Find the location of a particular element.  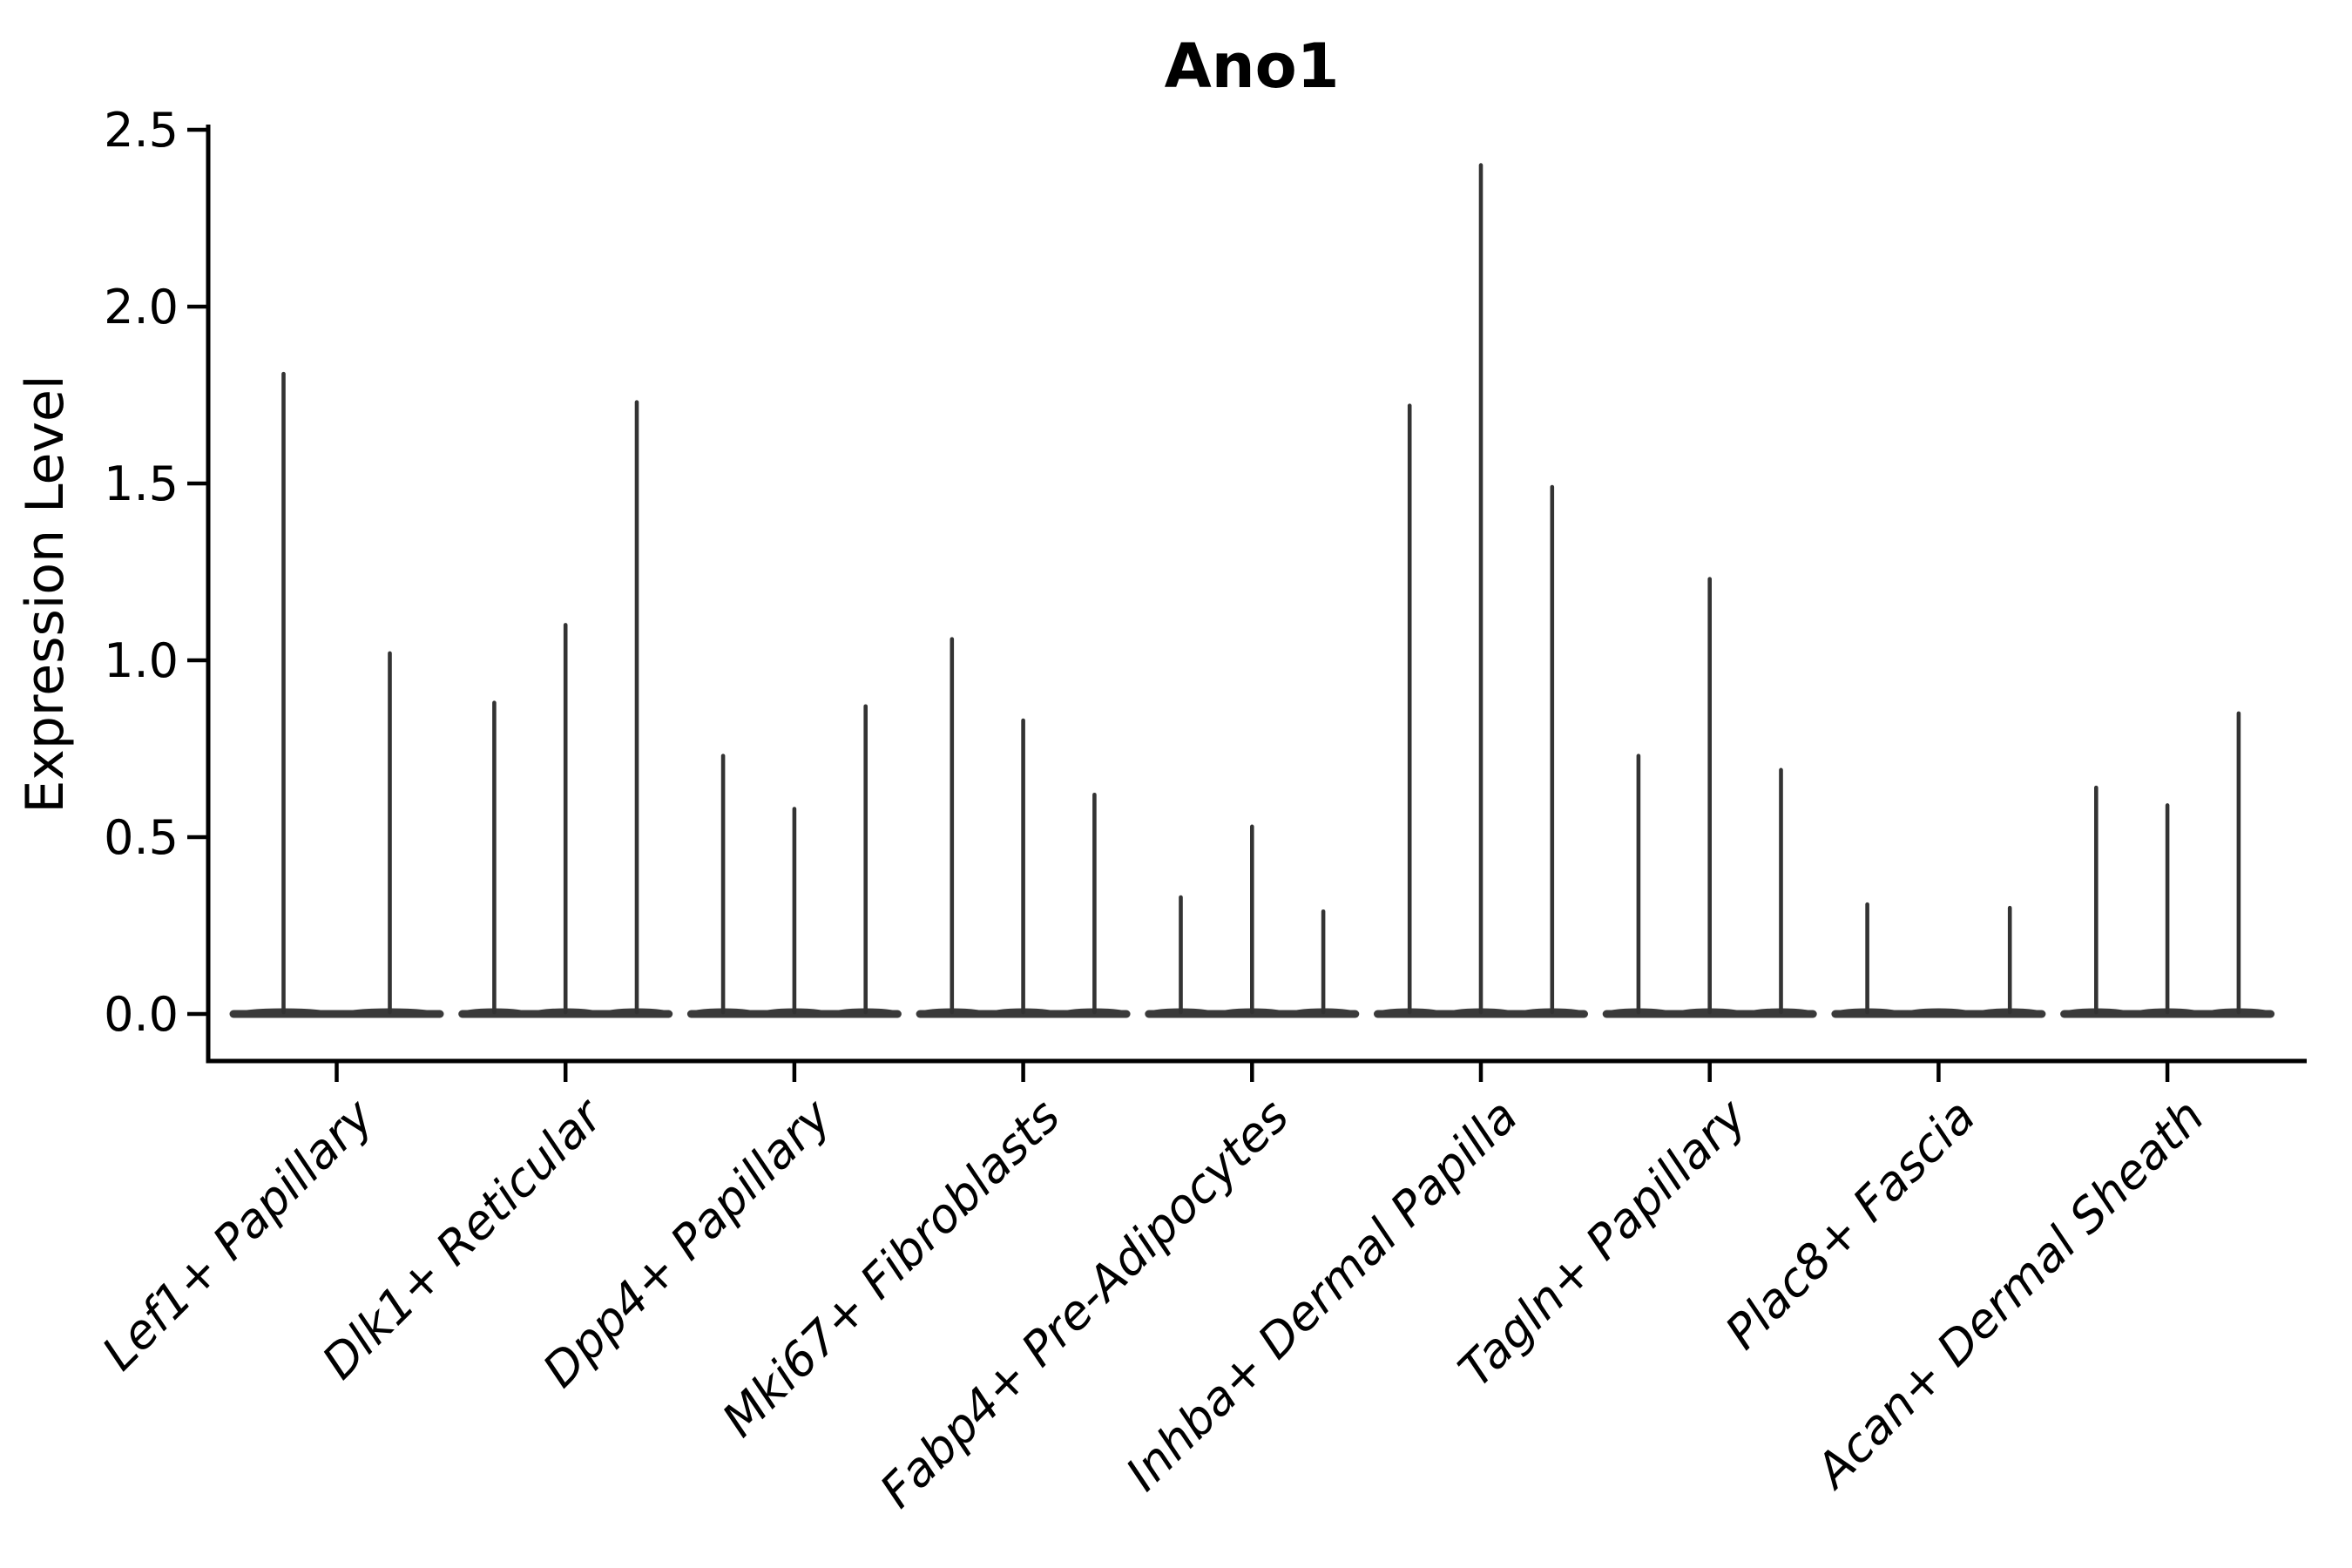

y-tick-label: 2.0 is located at coordinates (141, 307).